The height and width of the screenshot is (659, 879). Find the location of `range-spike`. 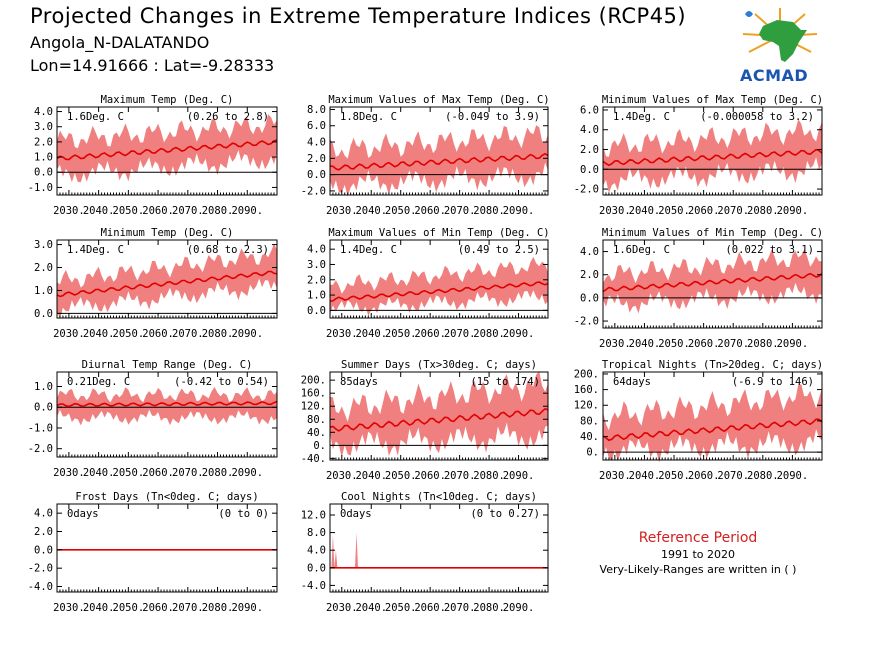

range-spike is located at coordinates (333, 551).